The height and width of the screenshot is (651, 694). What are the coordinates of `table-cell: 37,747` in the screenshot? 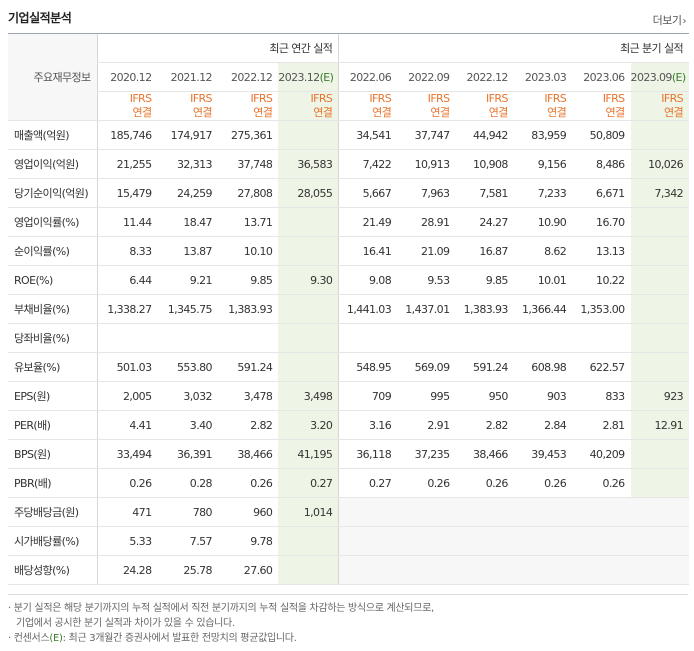 It's located at (426, 135).